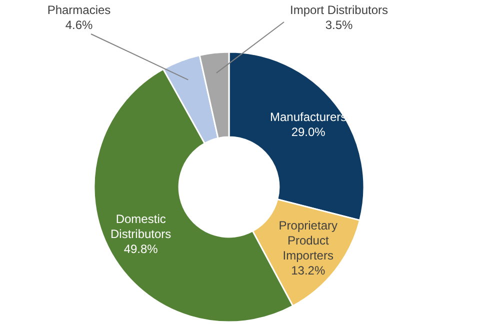 Image resolution: width=477 pixels, height=326 pixels. What do you see at coordinates (141, 227) in the screenshot?
I see `slice-label: Domestic Distributors` at bounding box center [141, 227].